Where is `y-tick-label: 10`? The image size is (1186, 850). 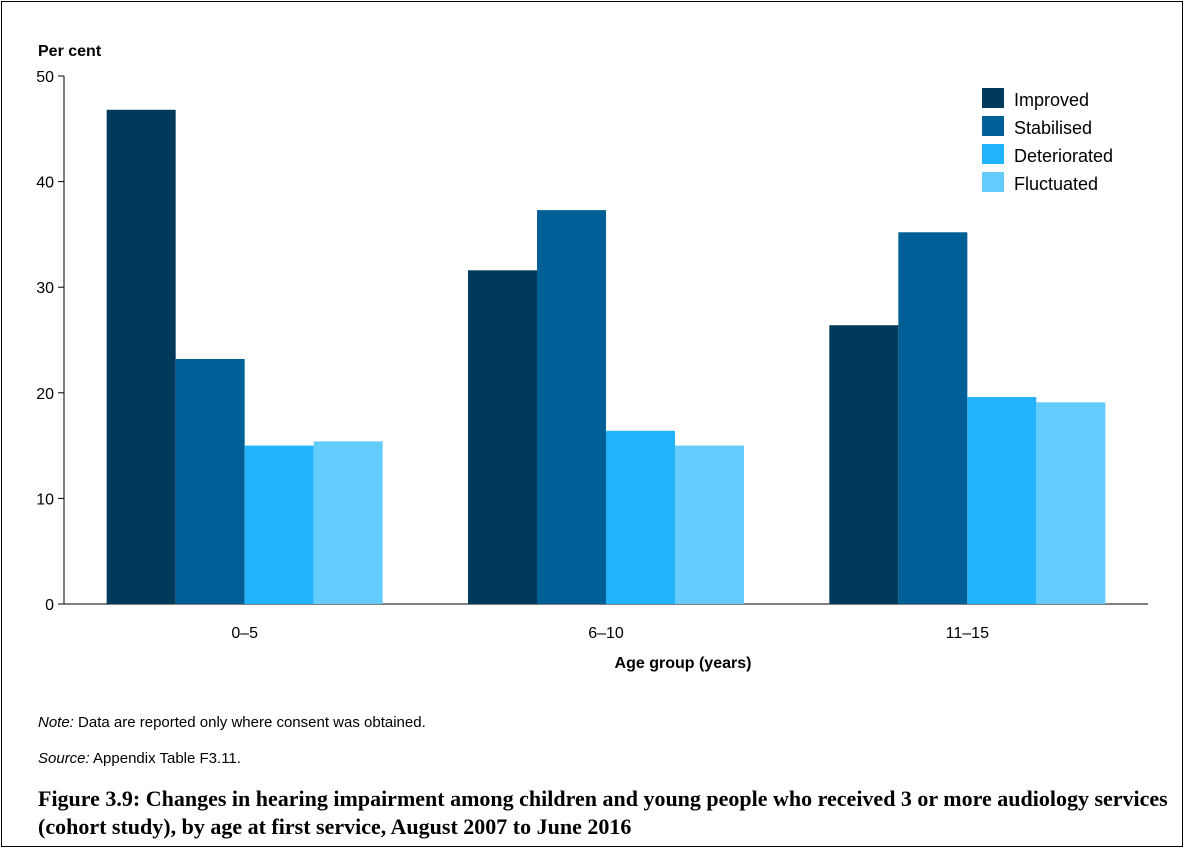
y-tick-label: 10 is located at coordinates (45, 499).